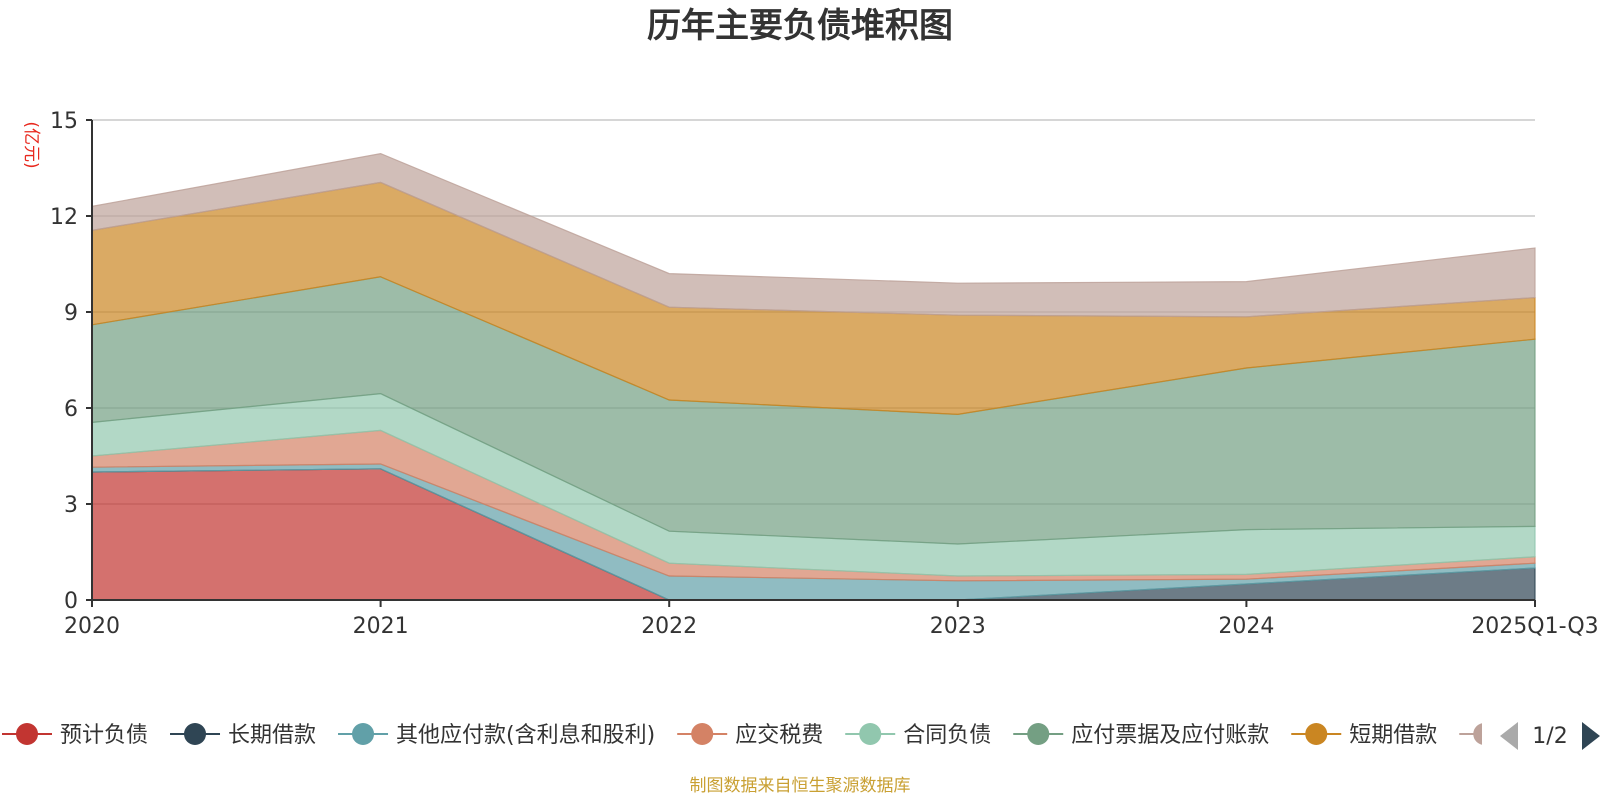 The height and width of the screenshot is (800, 1600). What do you see at coordinates (64, 121) in the screenshot?
I see `y-tick-label: 15` at bounding box center [64, 121].